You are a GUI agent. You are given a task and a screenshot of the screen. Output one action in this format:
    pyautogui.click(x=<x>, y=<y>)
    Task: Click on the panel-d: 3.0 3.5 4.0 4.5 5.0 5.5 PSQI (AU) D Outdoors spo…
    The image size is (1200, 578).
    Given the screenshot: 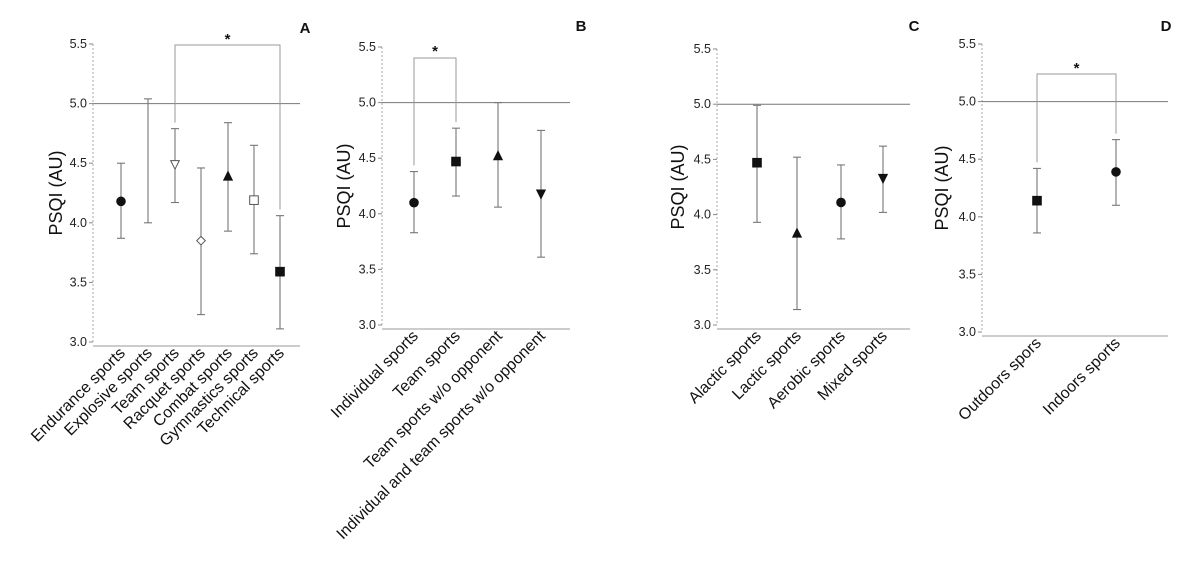 What is the action you would take?
    pyautogui.click(x=1052, y=221)
    